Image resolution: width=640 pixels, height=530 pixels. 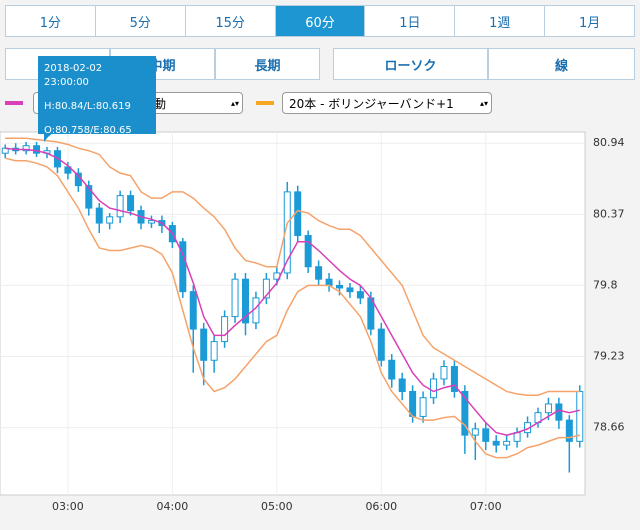 What do you see at coordinates (277, 506) in the screenshot?
I see `x-tick-label: 05:00` at bounding box center [277, 506].